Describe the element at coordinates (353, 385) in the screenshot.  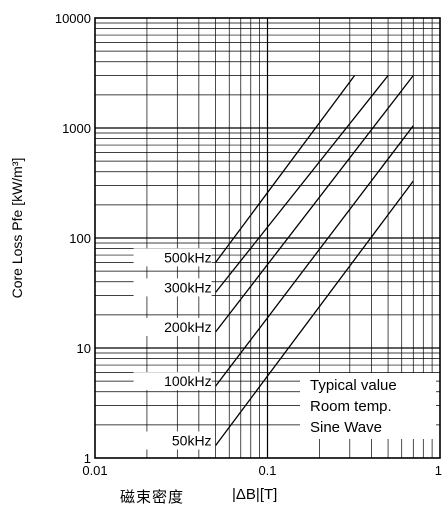
I see `legend-note-line: Typical value` at that location.